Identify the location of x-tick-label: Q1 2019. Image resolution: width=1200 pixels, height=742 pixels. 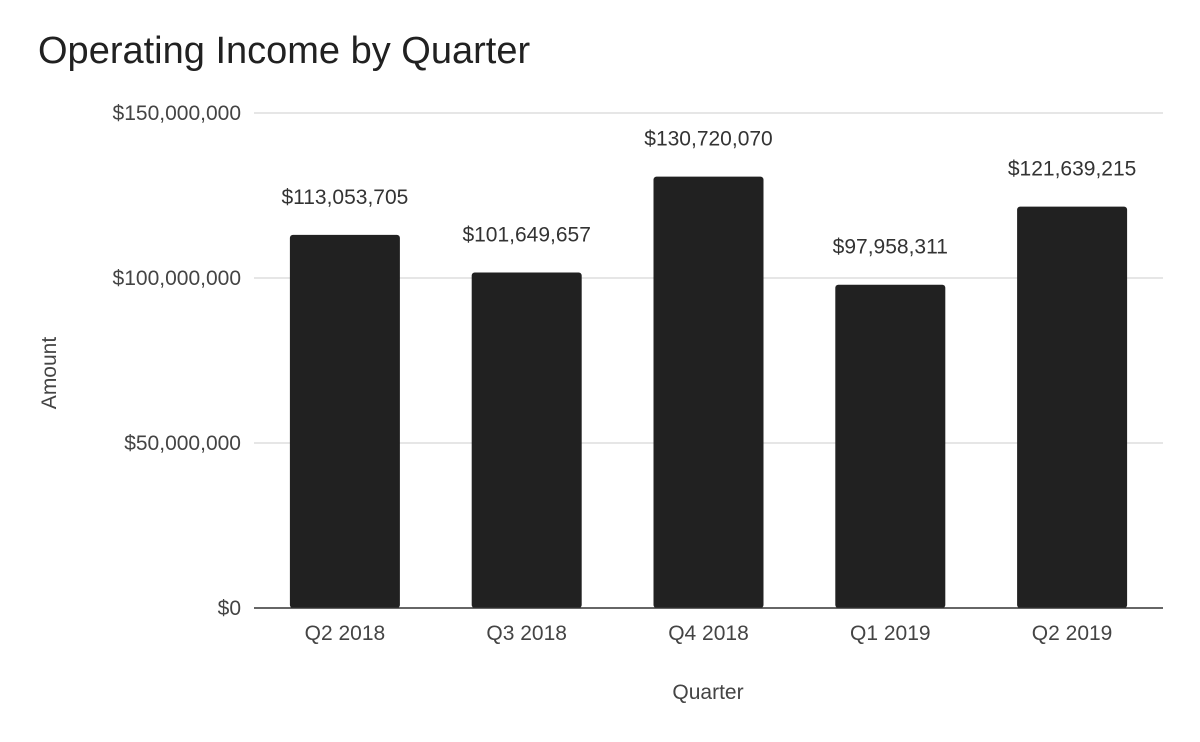
(890, 633).